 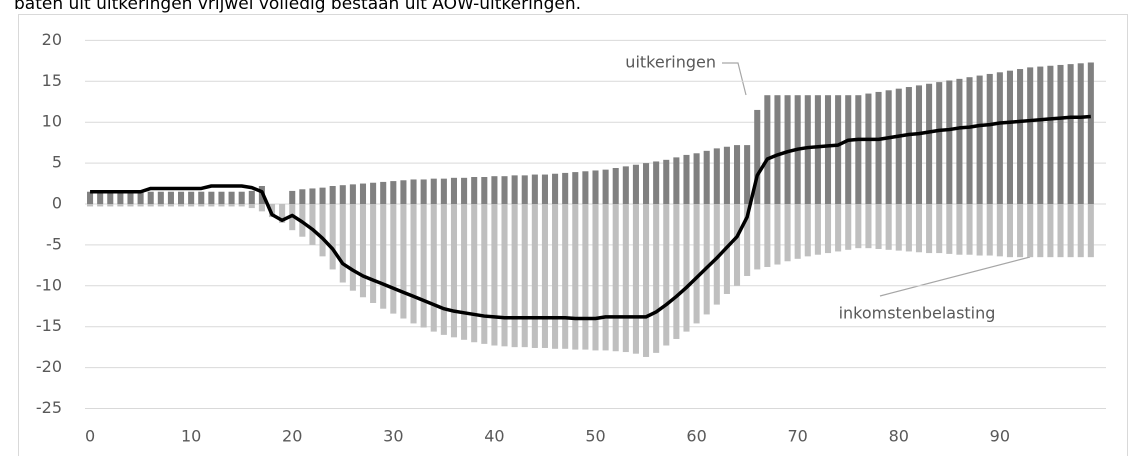 I want to click on x-tick-label: 70, so click(x=797, y=436).